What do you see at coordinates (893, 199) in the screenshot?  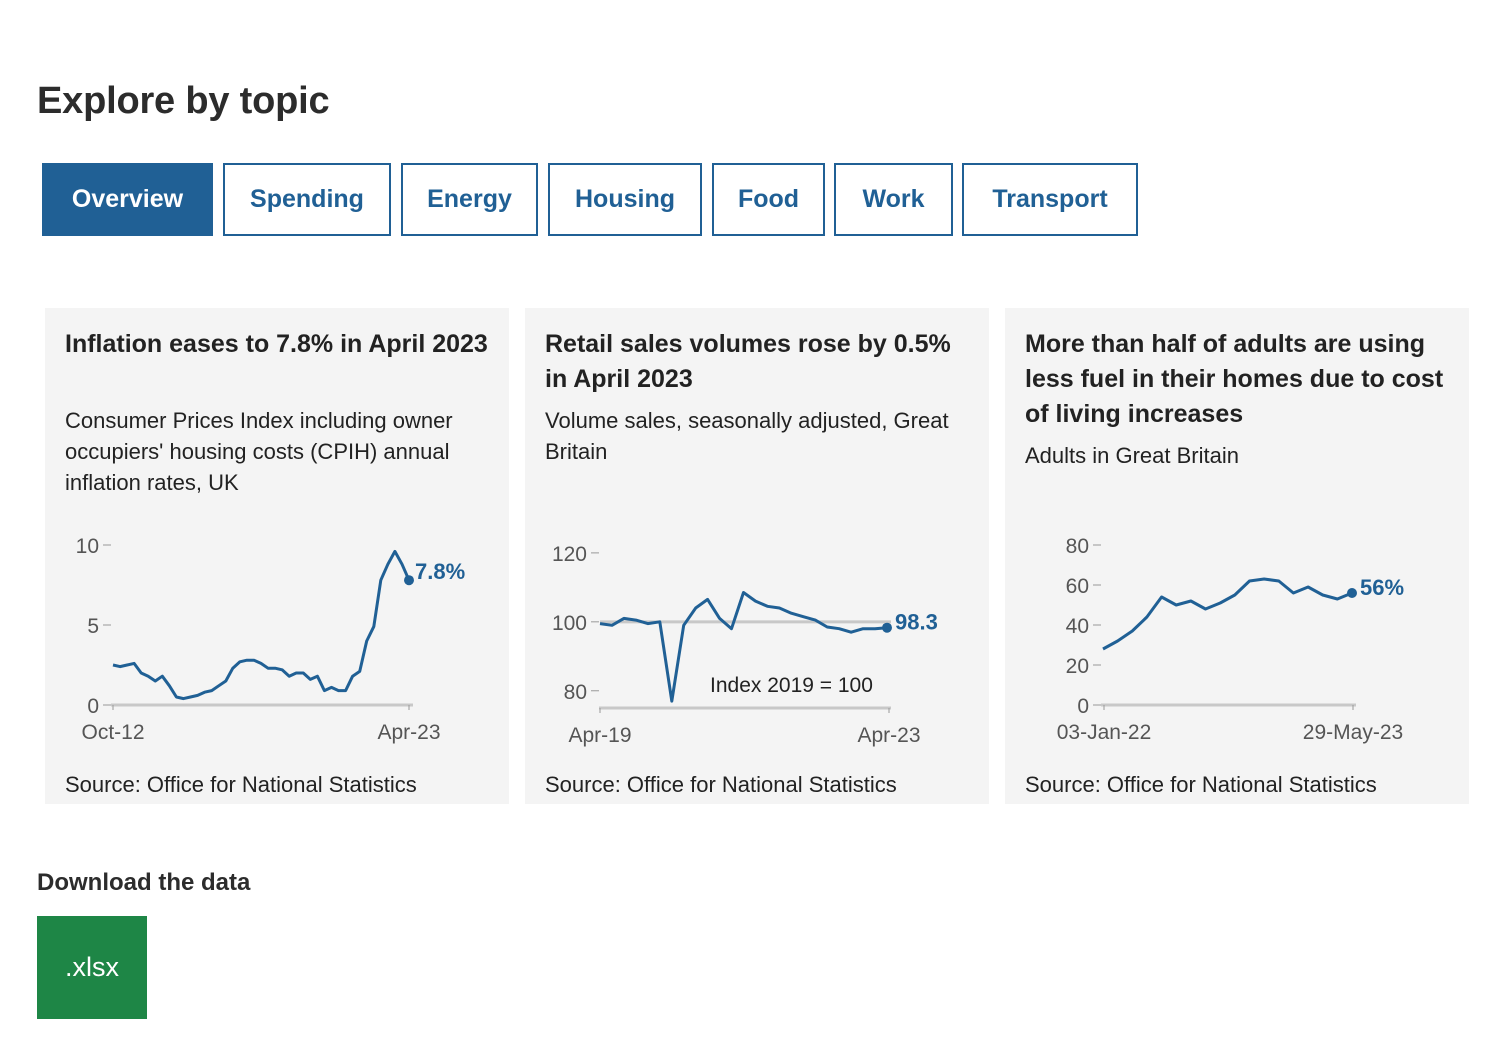 I see `tab-work: Work` at bounding box center [893, 199].